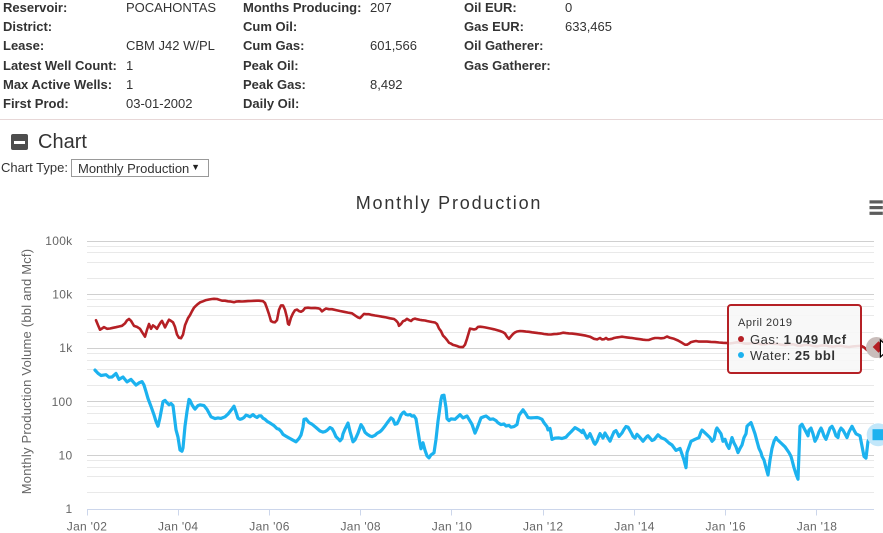 The width and height of the screenshot is (883, 533). What do you see at coordinates (62, 402) in the screenshot?
I see `svg-text: 100` at bounding box center [62, 402].